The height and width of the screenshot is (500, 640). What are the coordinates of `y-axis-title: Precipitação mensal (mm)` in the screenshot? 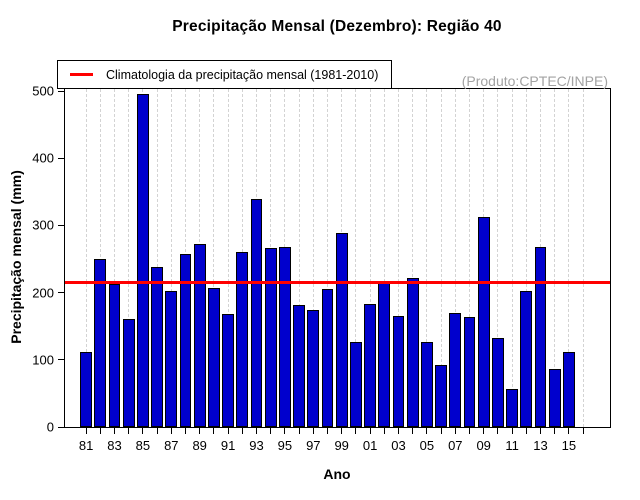 It's located at (16, 257).